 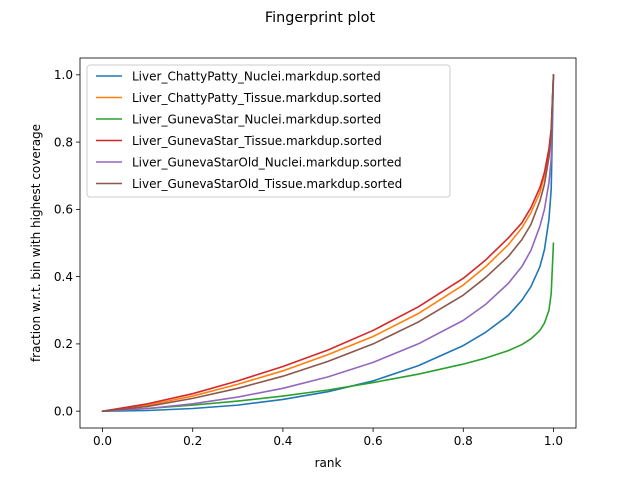 What do you see at coordinates (328, 438) in the screenshot?
I see `x-axis-ticks: 0.0 0.2 0.4 0.6 0.8 1.0` at bounding box center [328, 438].